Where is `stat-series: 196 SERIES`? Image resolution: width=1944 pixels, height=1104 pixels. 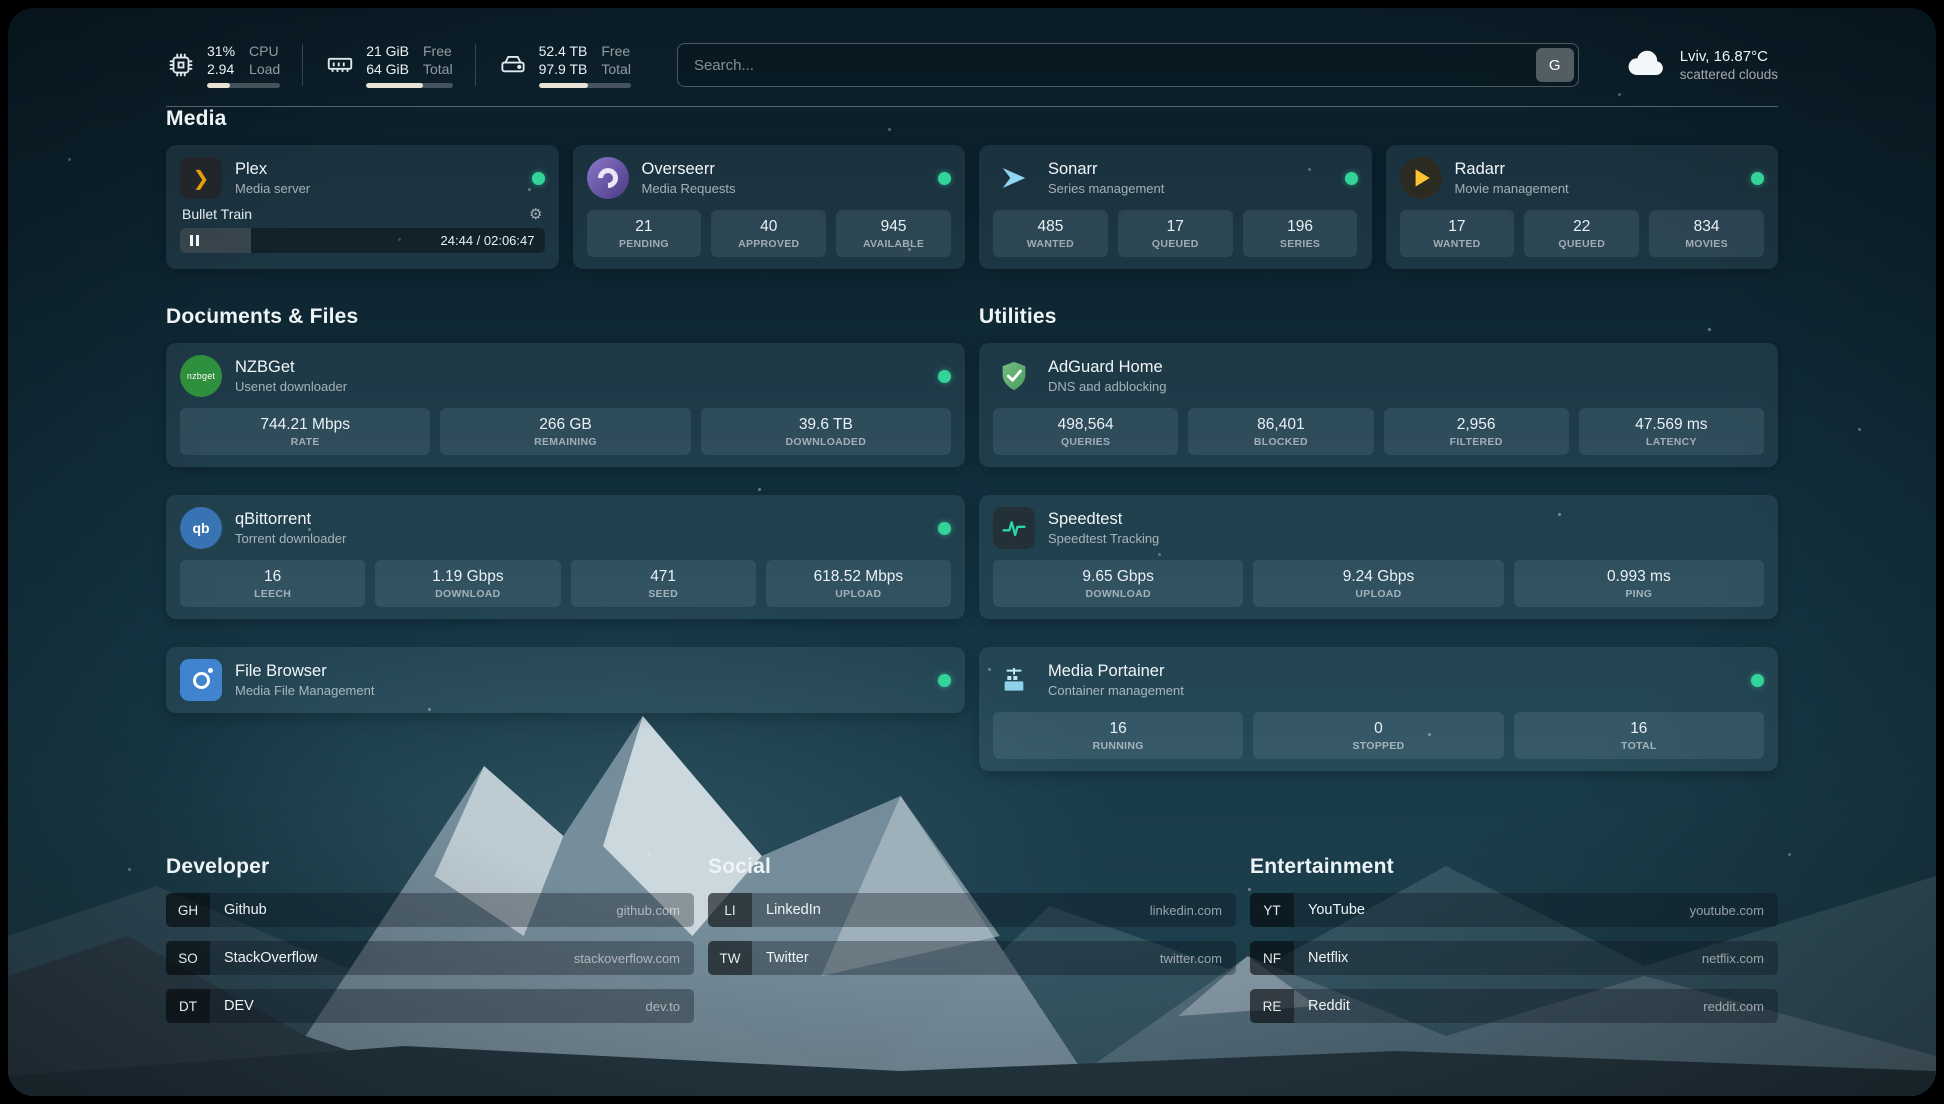
stat-series: 196 SERIES is located at coordinates (1300, 233).